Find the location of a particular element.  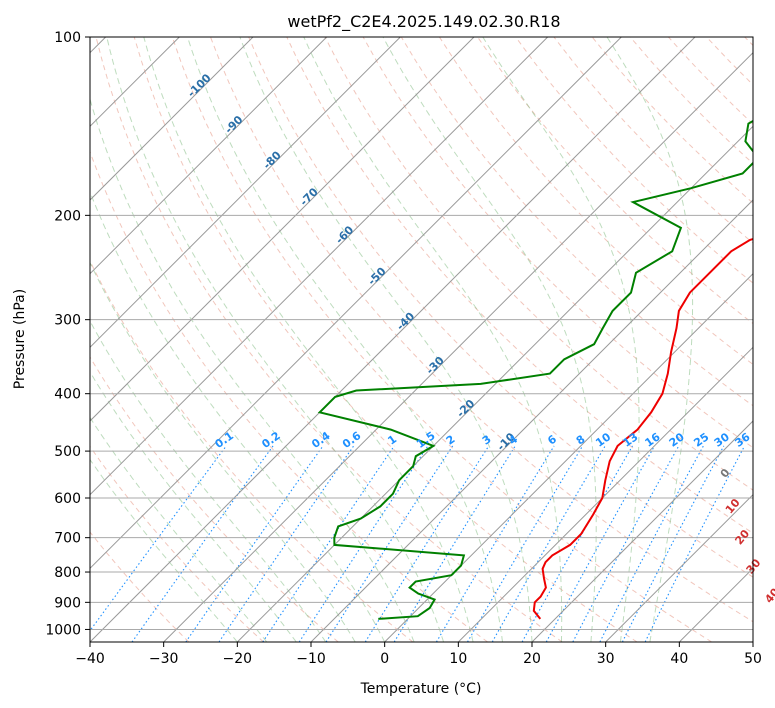

y-tick-label: 500 is located at coordinates (67, 452).